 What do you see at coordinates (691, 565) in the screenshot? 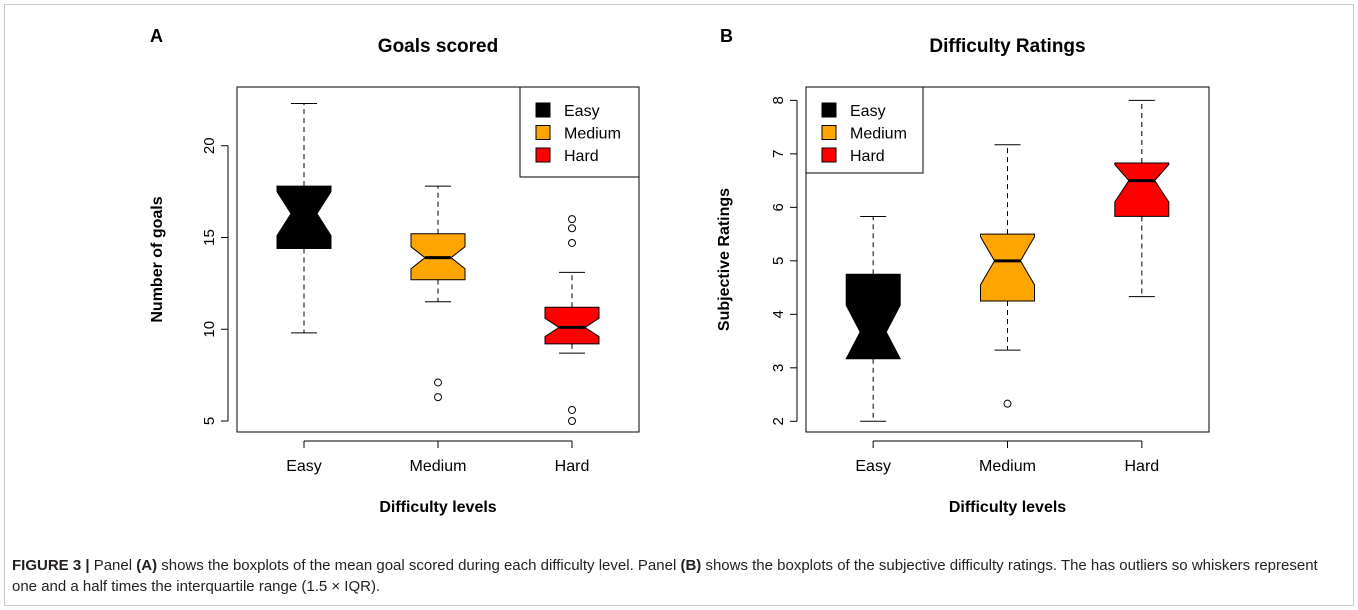
I see `caption-panel-ref: (B)` at bounding box center [691, 565].